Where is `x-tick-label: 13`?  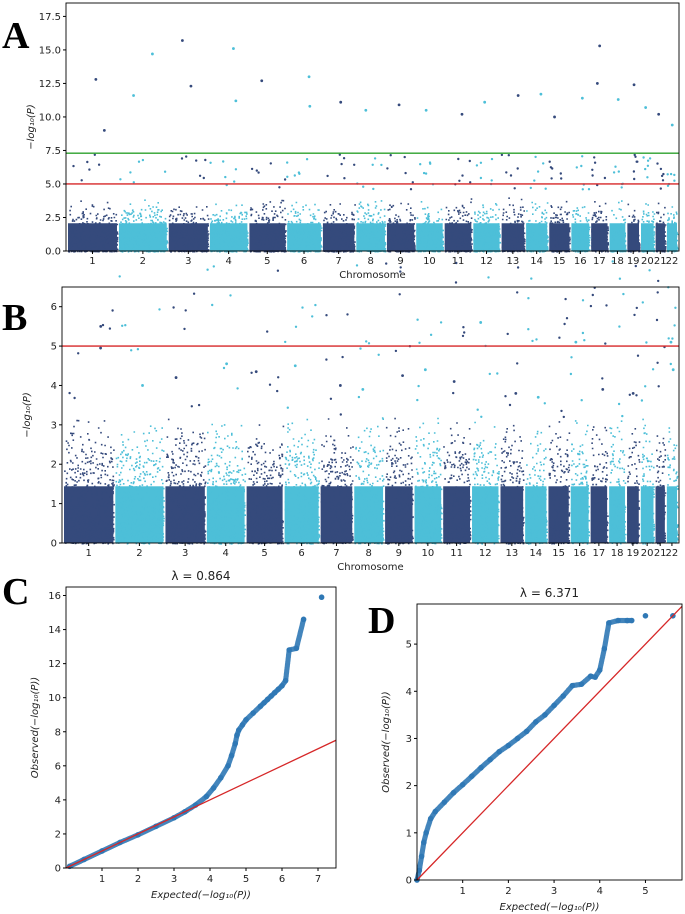 x-tick-label: 13 is located at coordinates (512, 261).